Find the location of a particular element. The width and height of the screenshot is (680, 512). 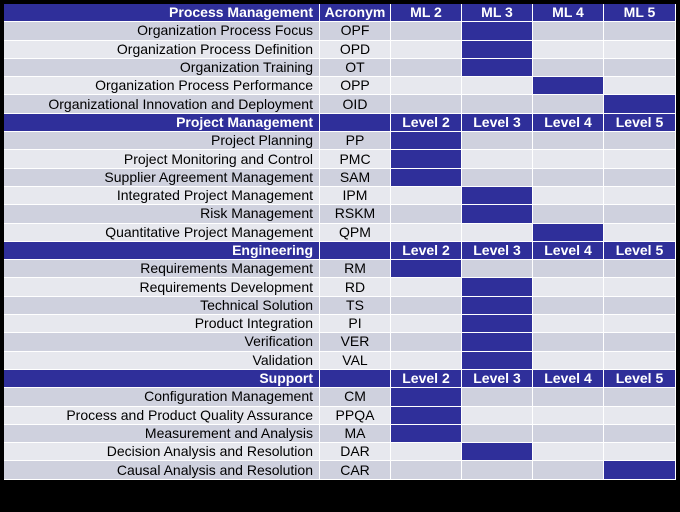

process-area-acronym: RSKM is located at coordinates (355, 214).